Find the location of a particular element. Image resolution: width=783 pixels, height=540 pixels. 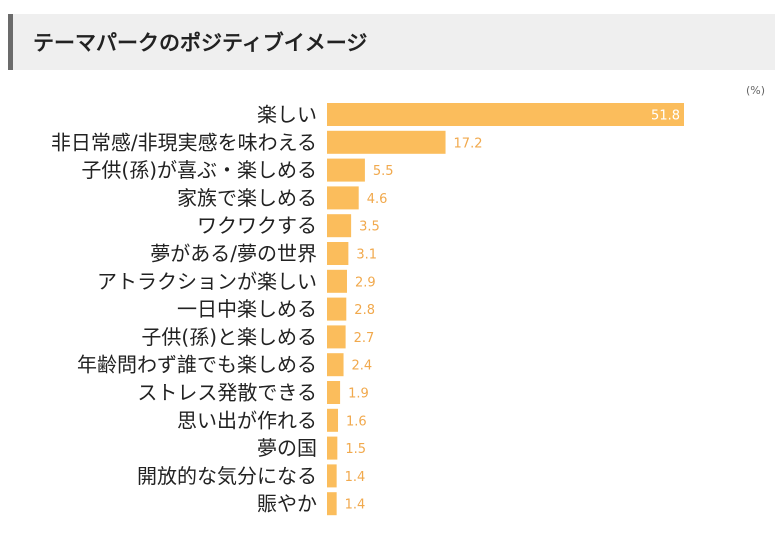

value-label: 5.5 is located at coordinates (383, 171).